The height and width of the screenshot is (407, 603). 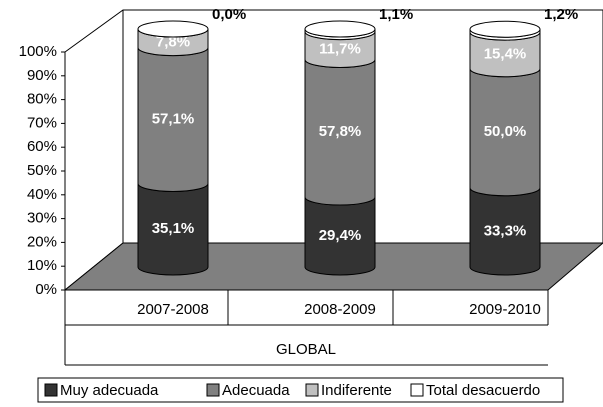 I want to click on y-tick-label: 70%, so click(x=42, y=122).